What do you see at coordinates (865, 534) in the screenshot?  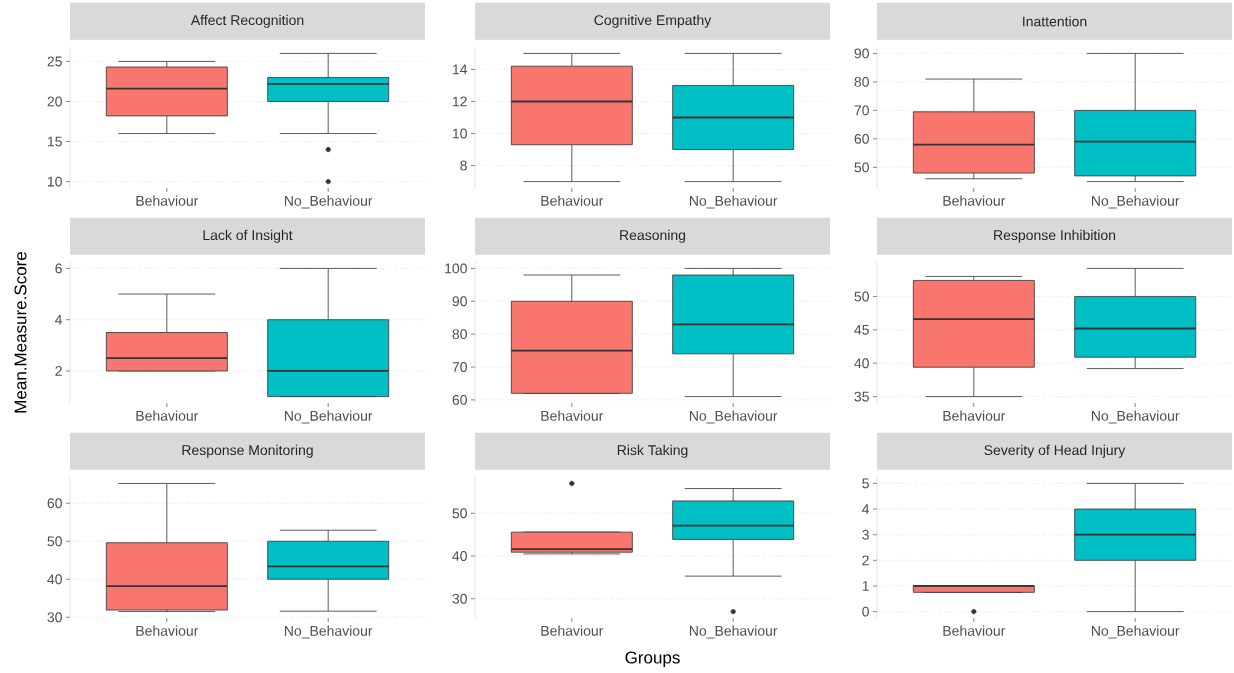 I see `y-tick-label: 3` at bounding box center [865, 534].